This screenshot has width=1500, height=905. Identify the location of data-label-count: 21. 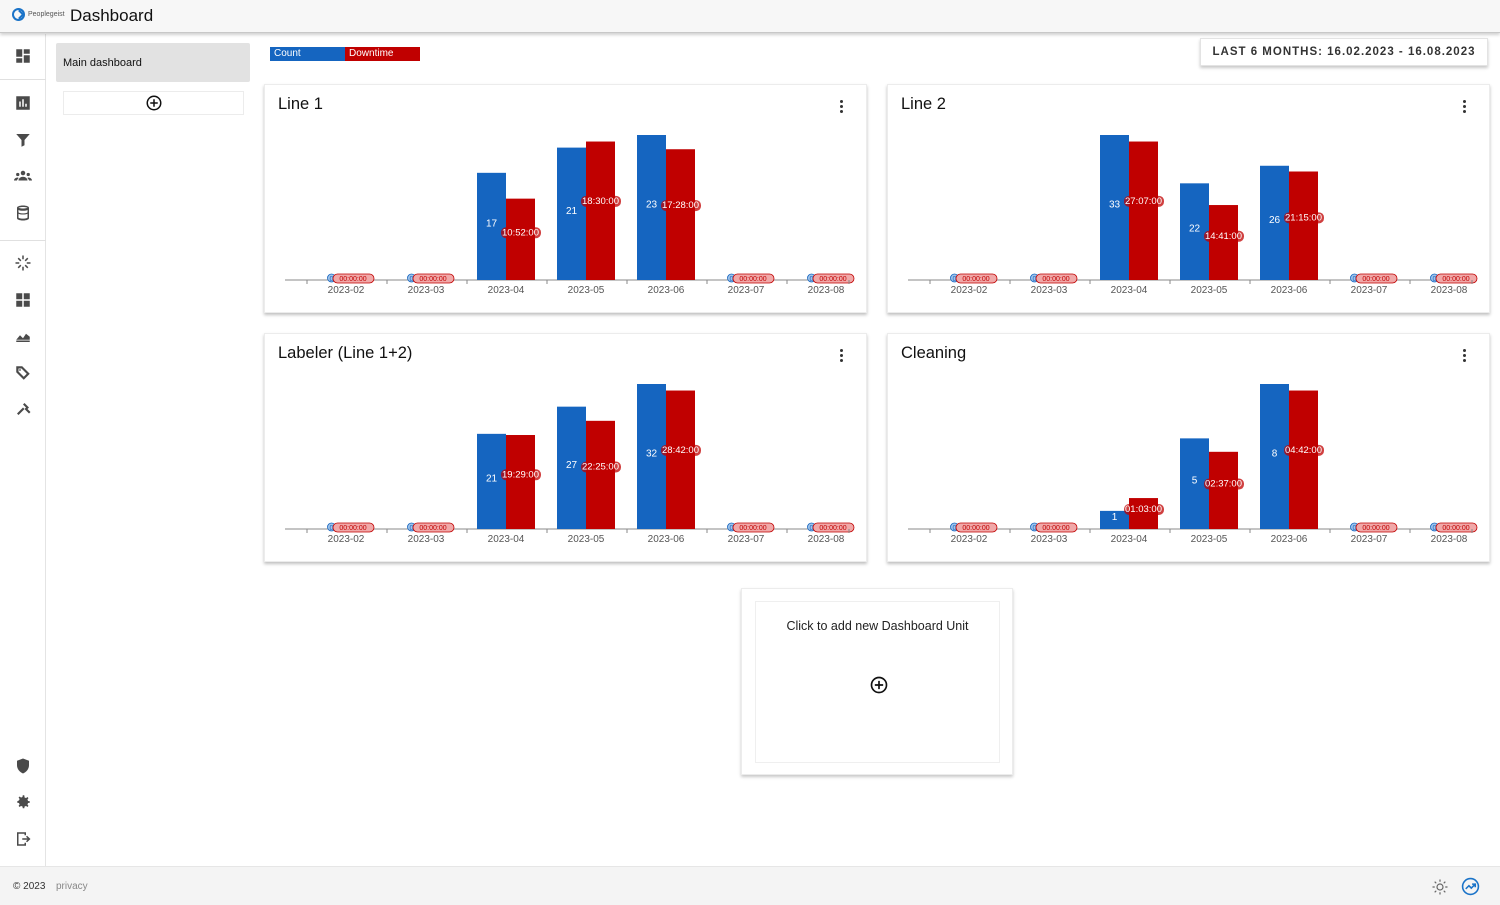
(572, 211).